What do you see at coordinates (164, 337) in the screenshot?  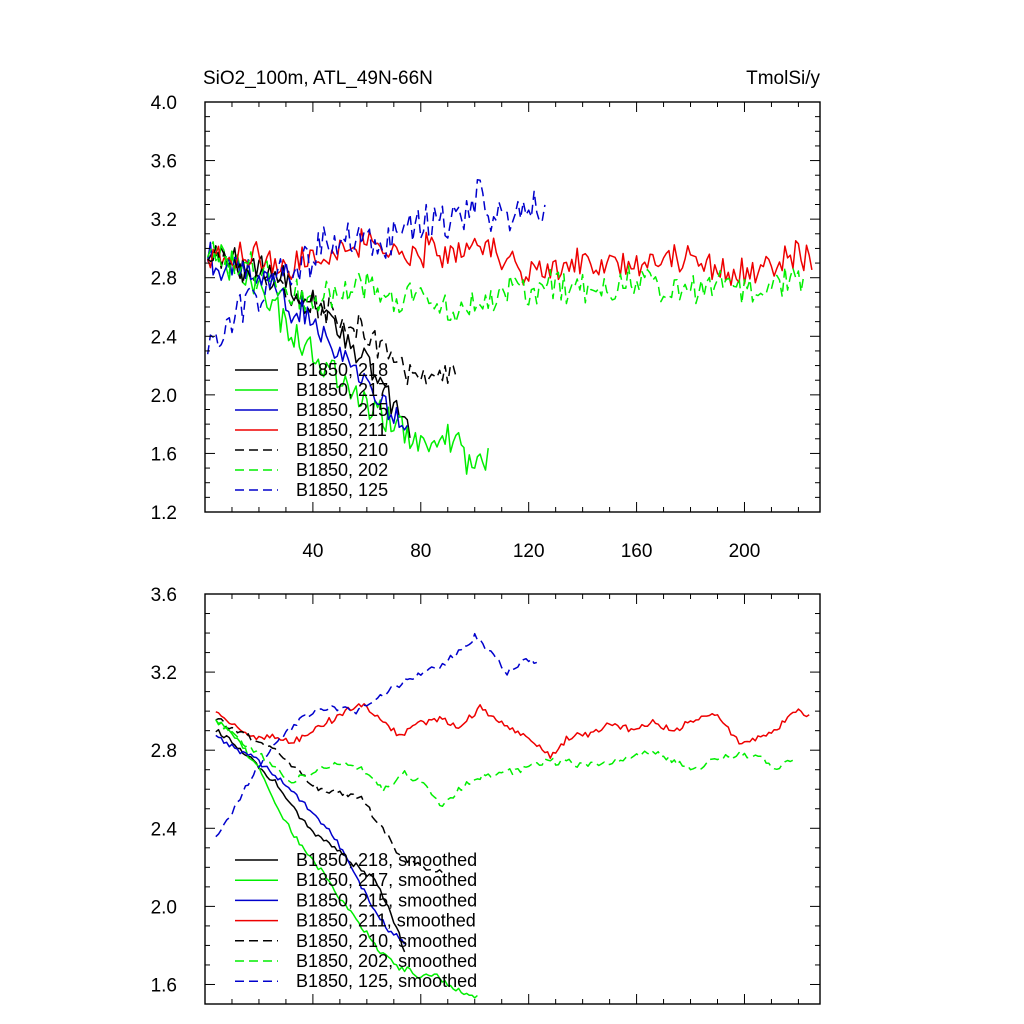 I see `top-y-tick-label: 2.4` at bounding box center [164, 337].